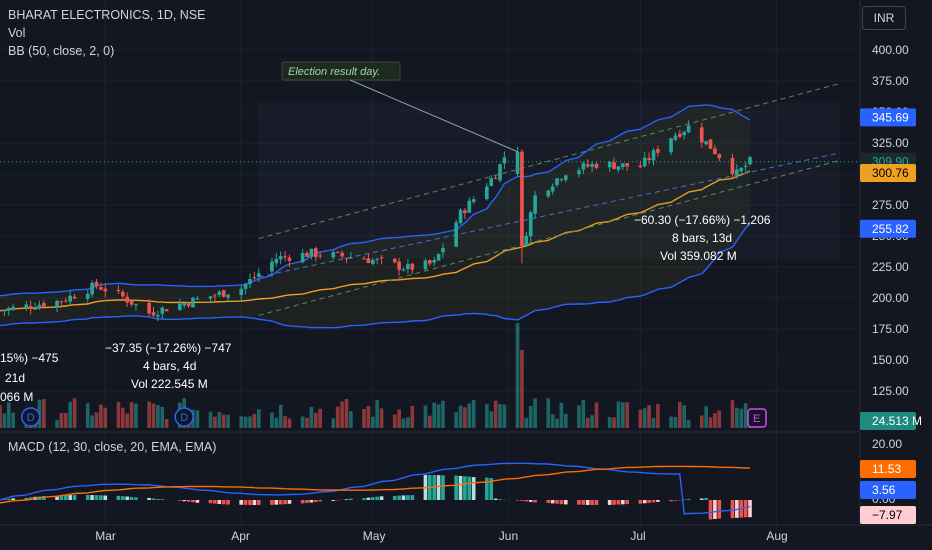 The image size is (932, 550). I want to click on bb-basis-badge-bg, so click(888, 173).